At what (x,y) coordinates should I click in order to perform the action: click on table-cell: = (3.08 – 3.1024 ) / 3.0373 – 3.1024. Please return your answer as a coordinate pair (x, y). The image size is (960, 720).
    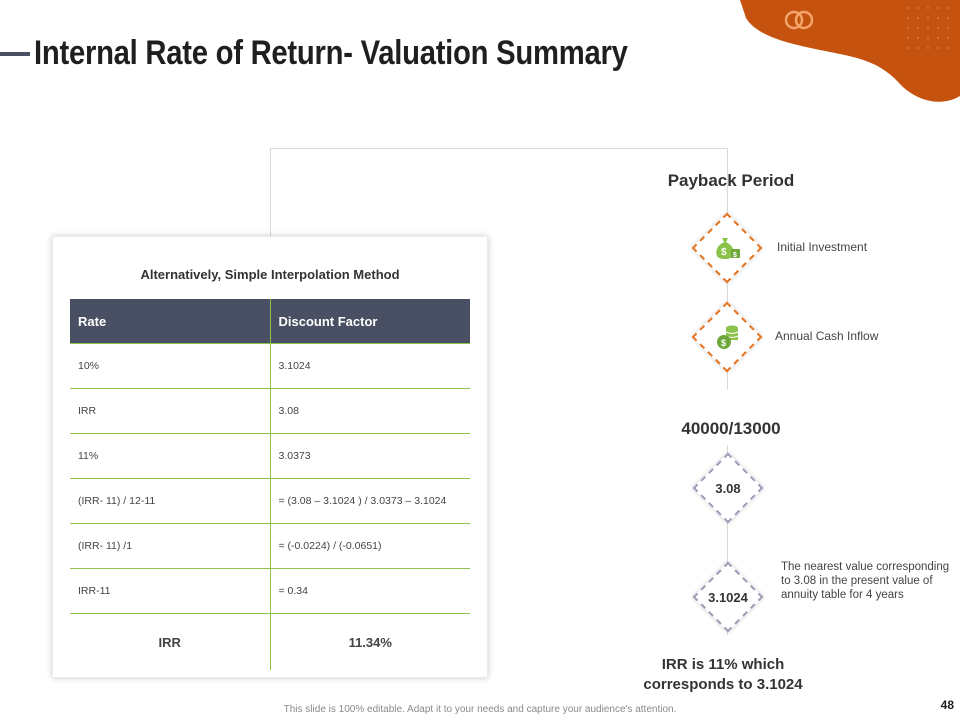
    Looking at the image, I should click on (369, 501).